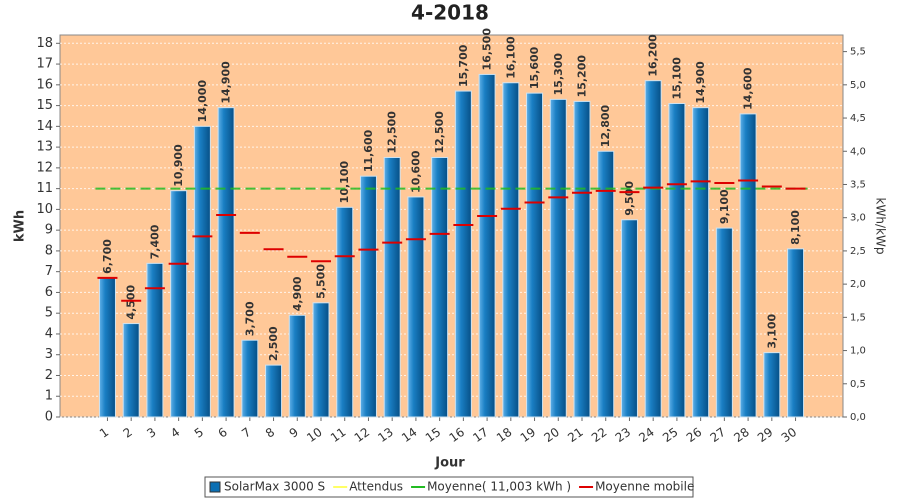 The height and width of the screenshot is (500, 900). Describe the element at coordinates (49, 396) in the screenshot. I see `y-tick-label: 1` at that location.